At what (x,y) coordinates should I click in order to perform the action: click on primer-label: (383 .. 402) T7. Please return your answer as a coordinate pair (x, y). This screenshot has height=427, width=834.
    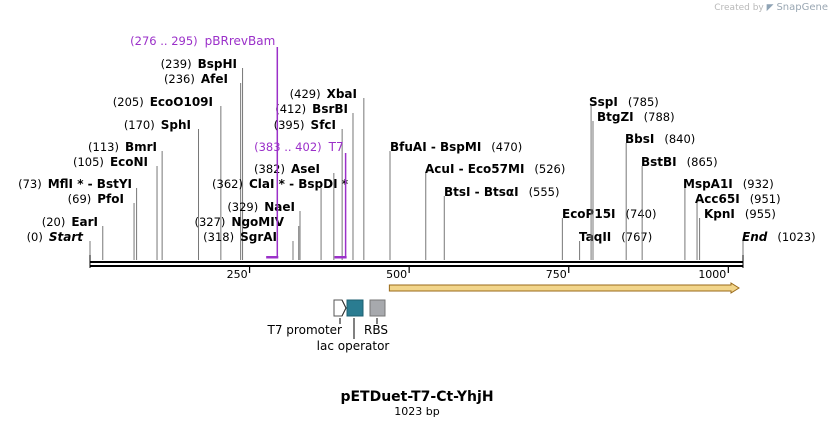
    Looking at the image, I should click on (298, 147).